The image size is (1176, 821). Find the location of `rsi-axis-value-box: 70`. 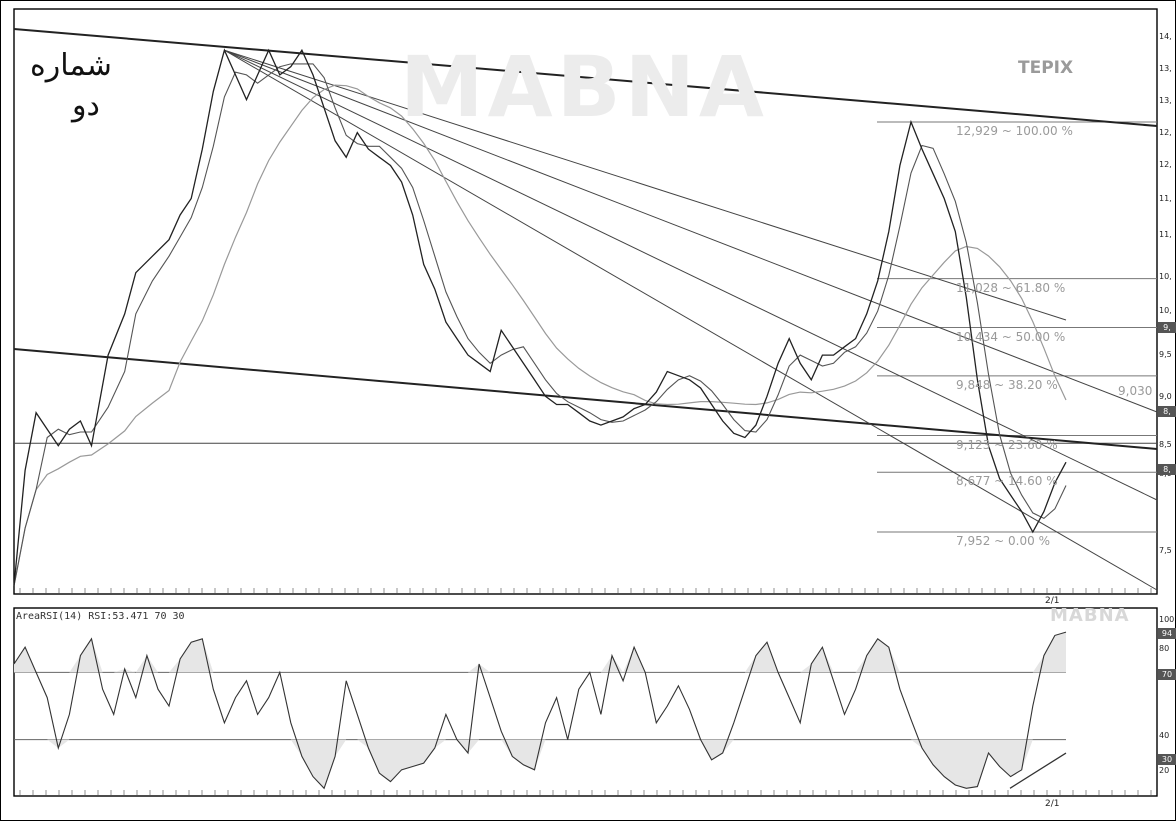

rsi-axis-value-box: 70 is located at coordinates (1167, 674).